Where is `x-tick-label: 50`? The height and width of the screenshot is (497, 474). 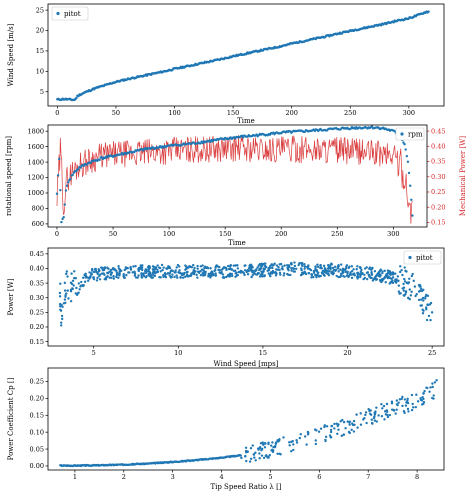
x-tick-label: 50 is located at coordinates (116, 113).